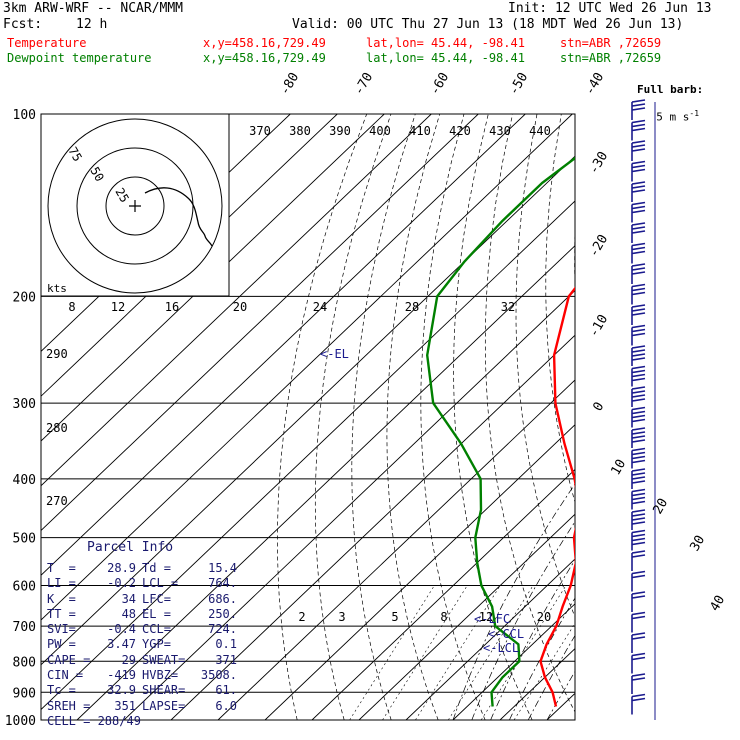 This screenshot has height=740, width=740. I want to click on parcel-level-marker: <-CCL, so click(506, 634).